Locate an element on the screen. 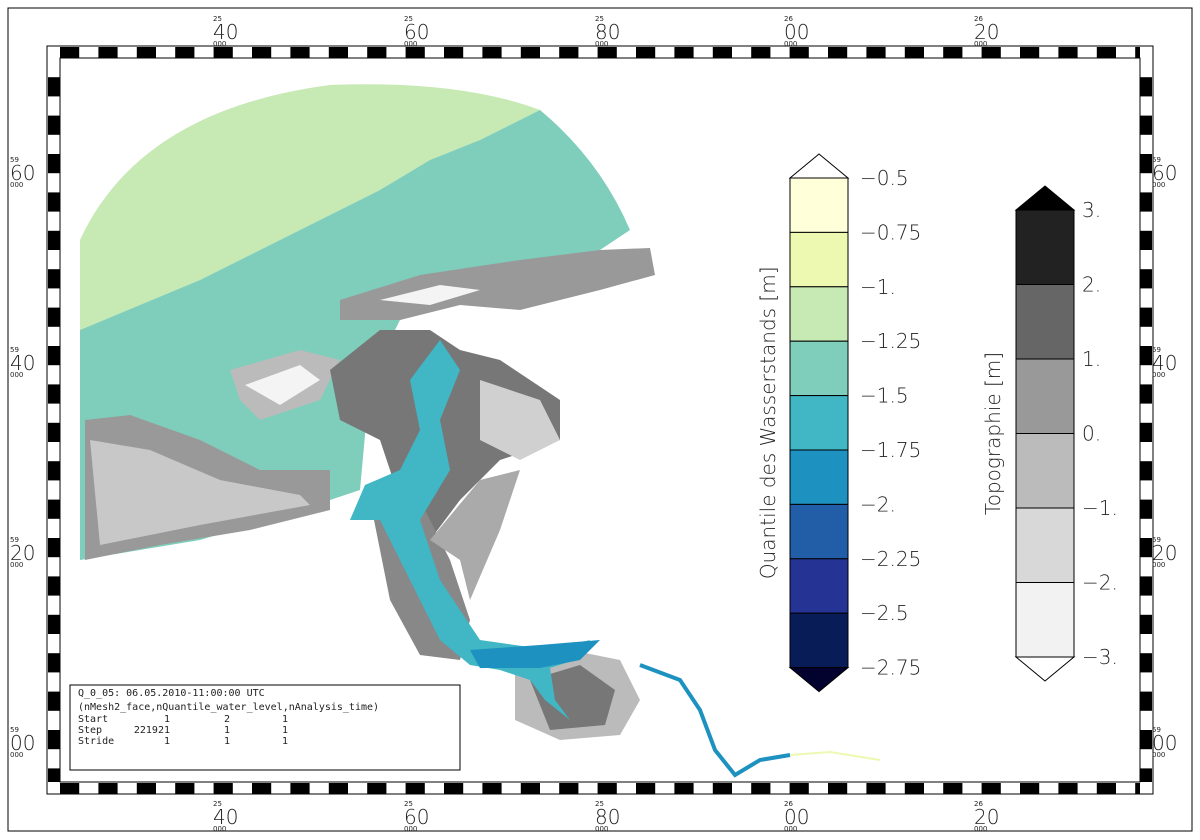 This screenshot has height=840, width=1200. legend-label: −1.25 is located at coordinates (890, 341).